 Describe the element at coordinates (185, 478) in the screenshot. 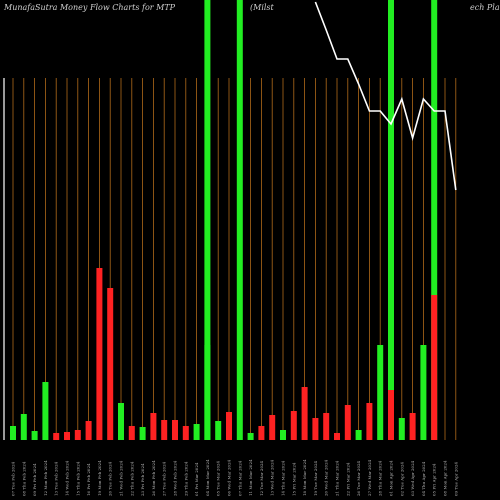

I see `x-tick-label: 29 Thu Feb 2024` at that location.